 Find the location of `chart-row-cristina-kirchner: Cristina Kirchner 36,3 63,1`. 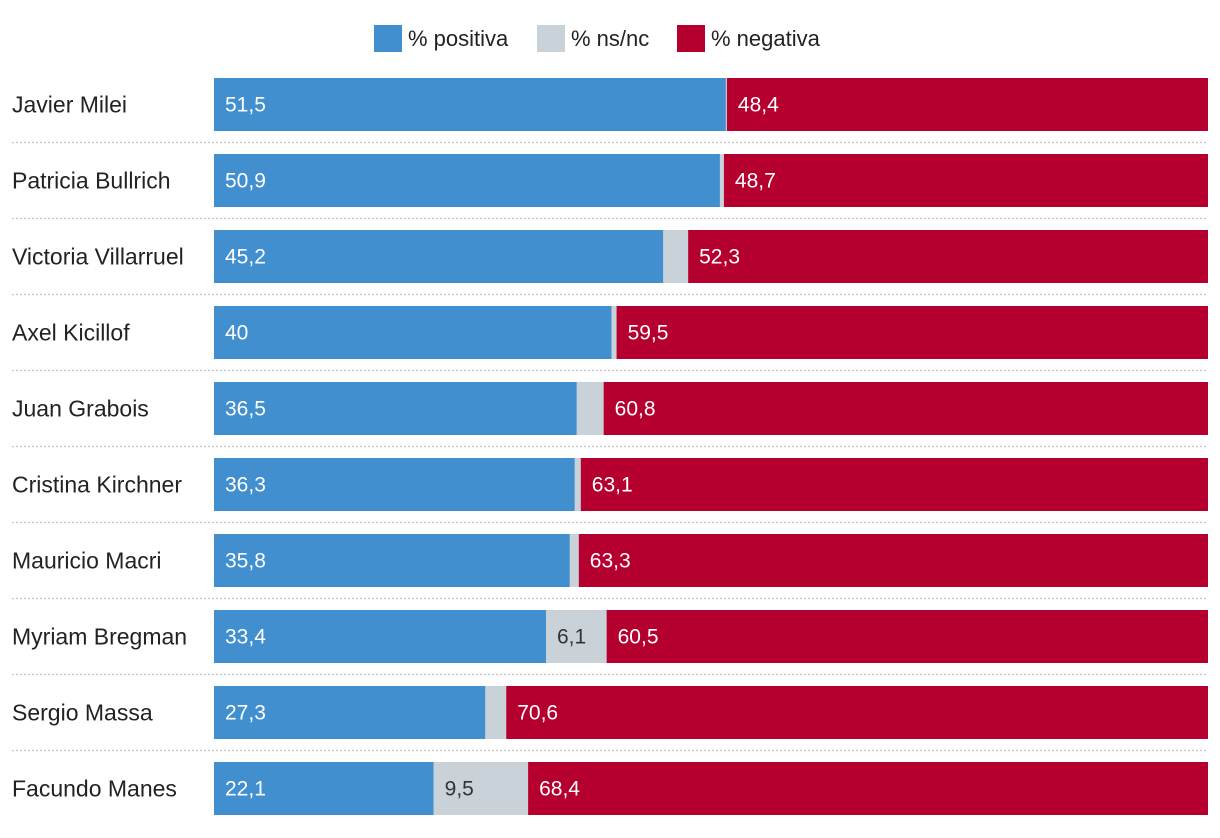

chart-row-cristina-kirchner: Cristina Kirchner 36,3 63,1 is located at coordinates (610, 491).